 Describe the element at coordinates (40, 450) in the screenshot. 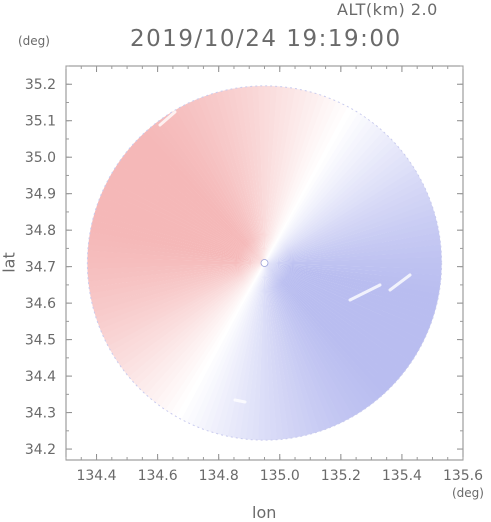

I see `y-tick-label: 34.2` at that location.